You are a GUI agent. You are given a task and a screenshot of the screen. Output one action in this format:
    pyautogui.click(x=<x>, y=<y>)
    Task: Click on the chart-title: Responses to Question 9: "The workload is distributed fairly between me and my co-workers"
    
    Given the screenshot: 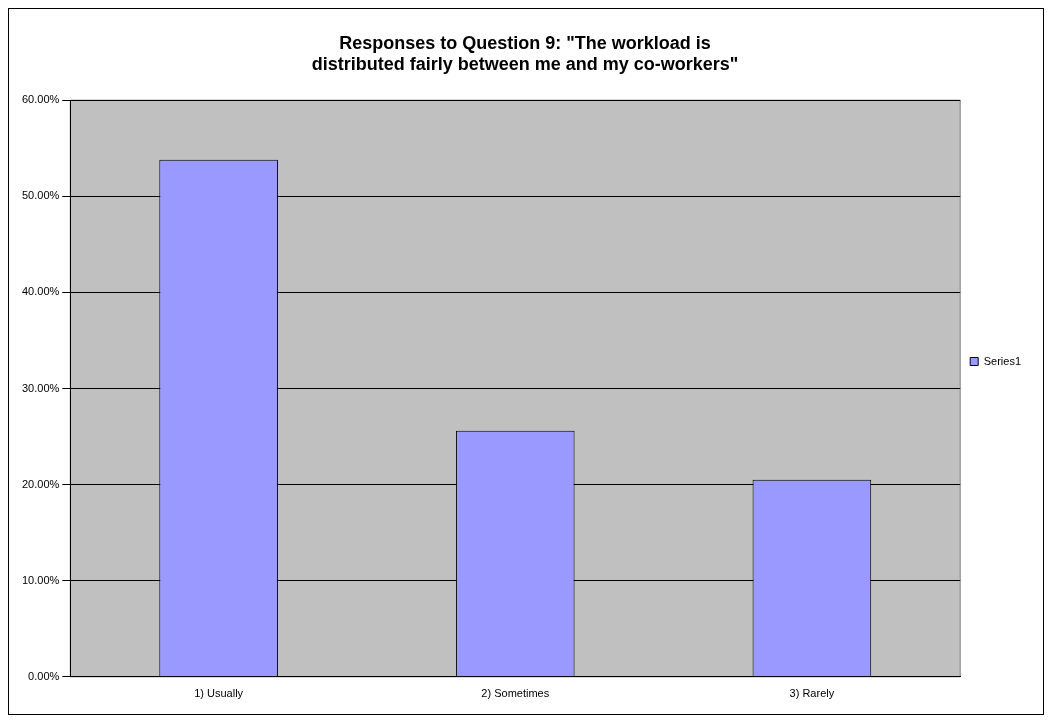 What is the action you would take?
    pyautogui.click(x=525, y=53)
    